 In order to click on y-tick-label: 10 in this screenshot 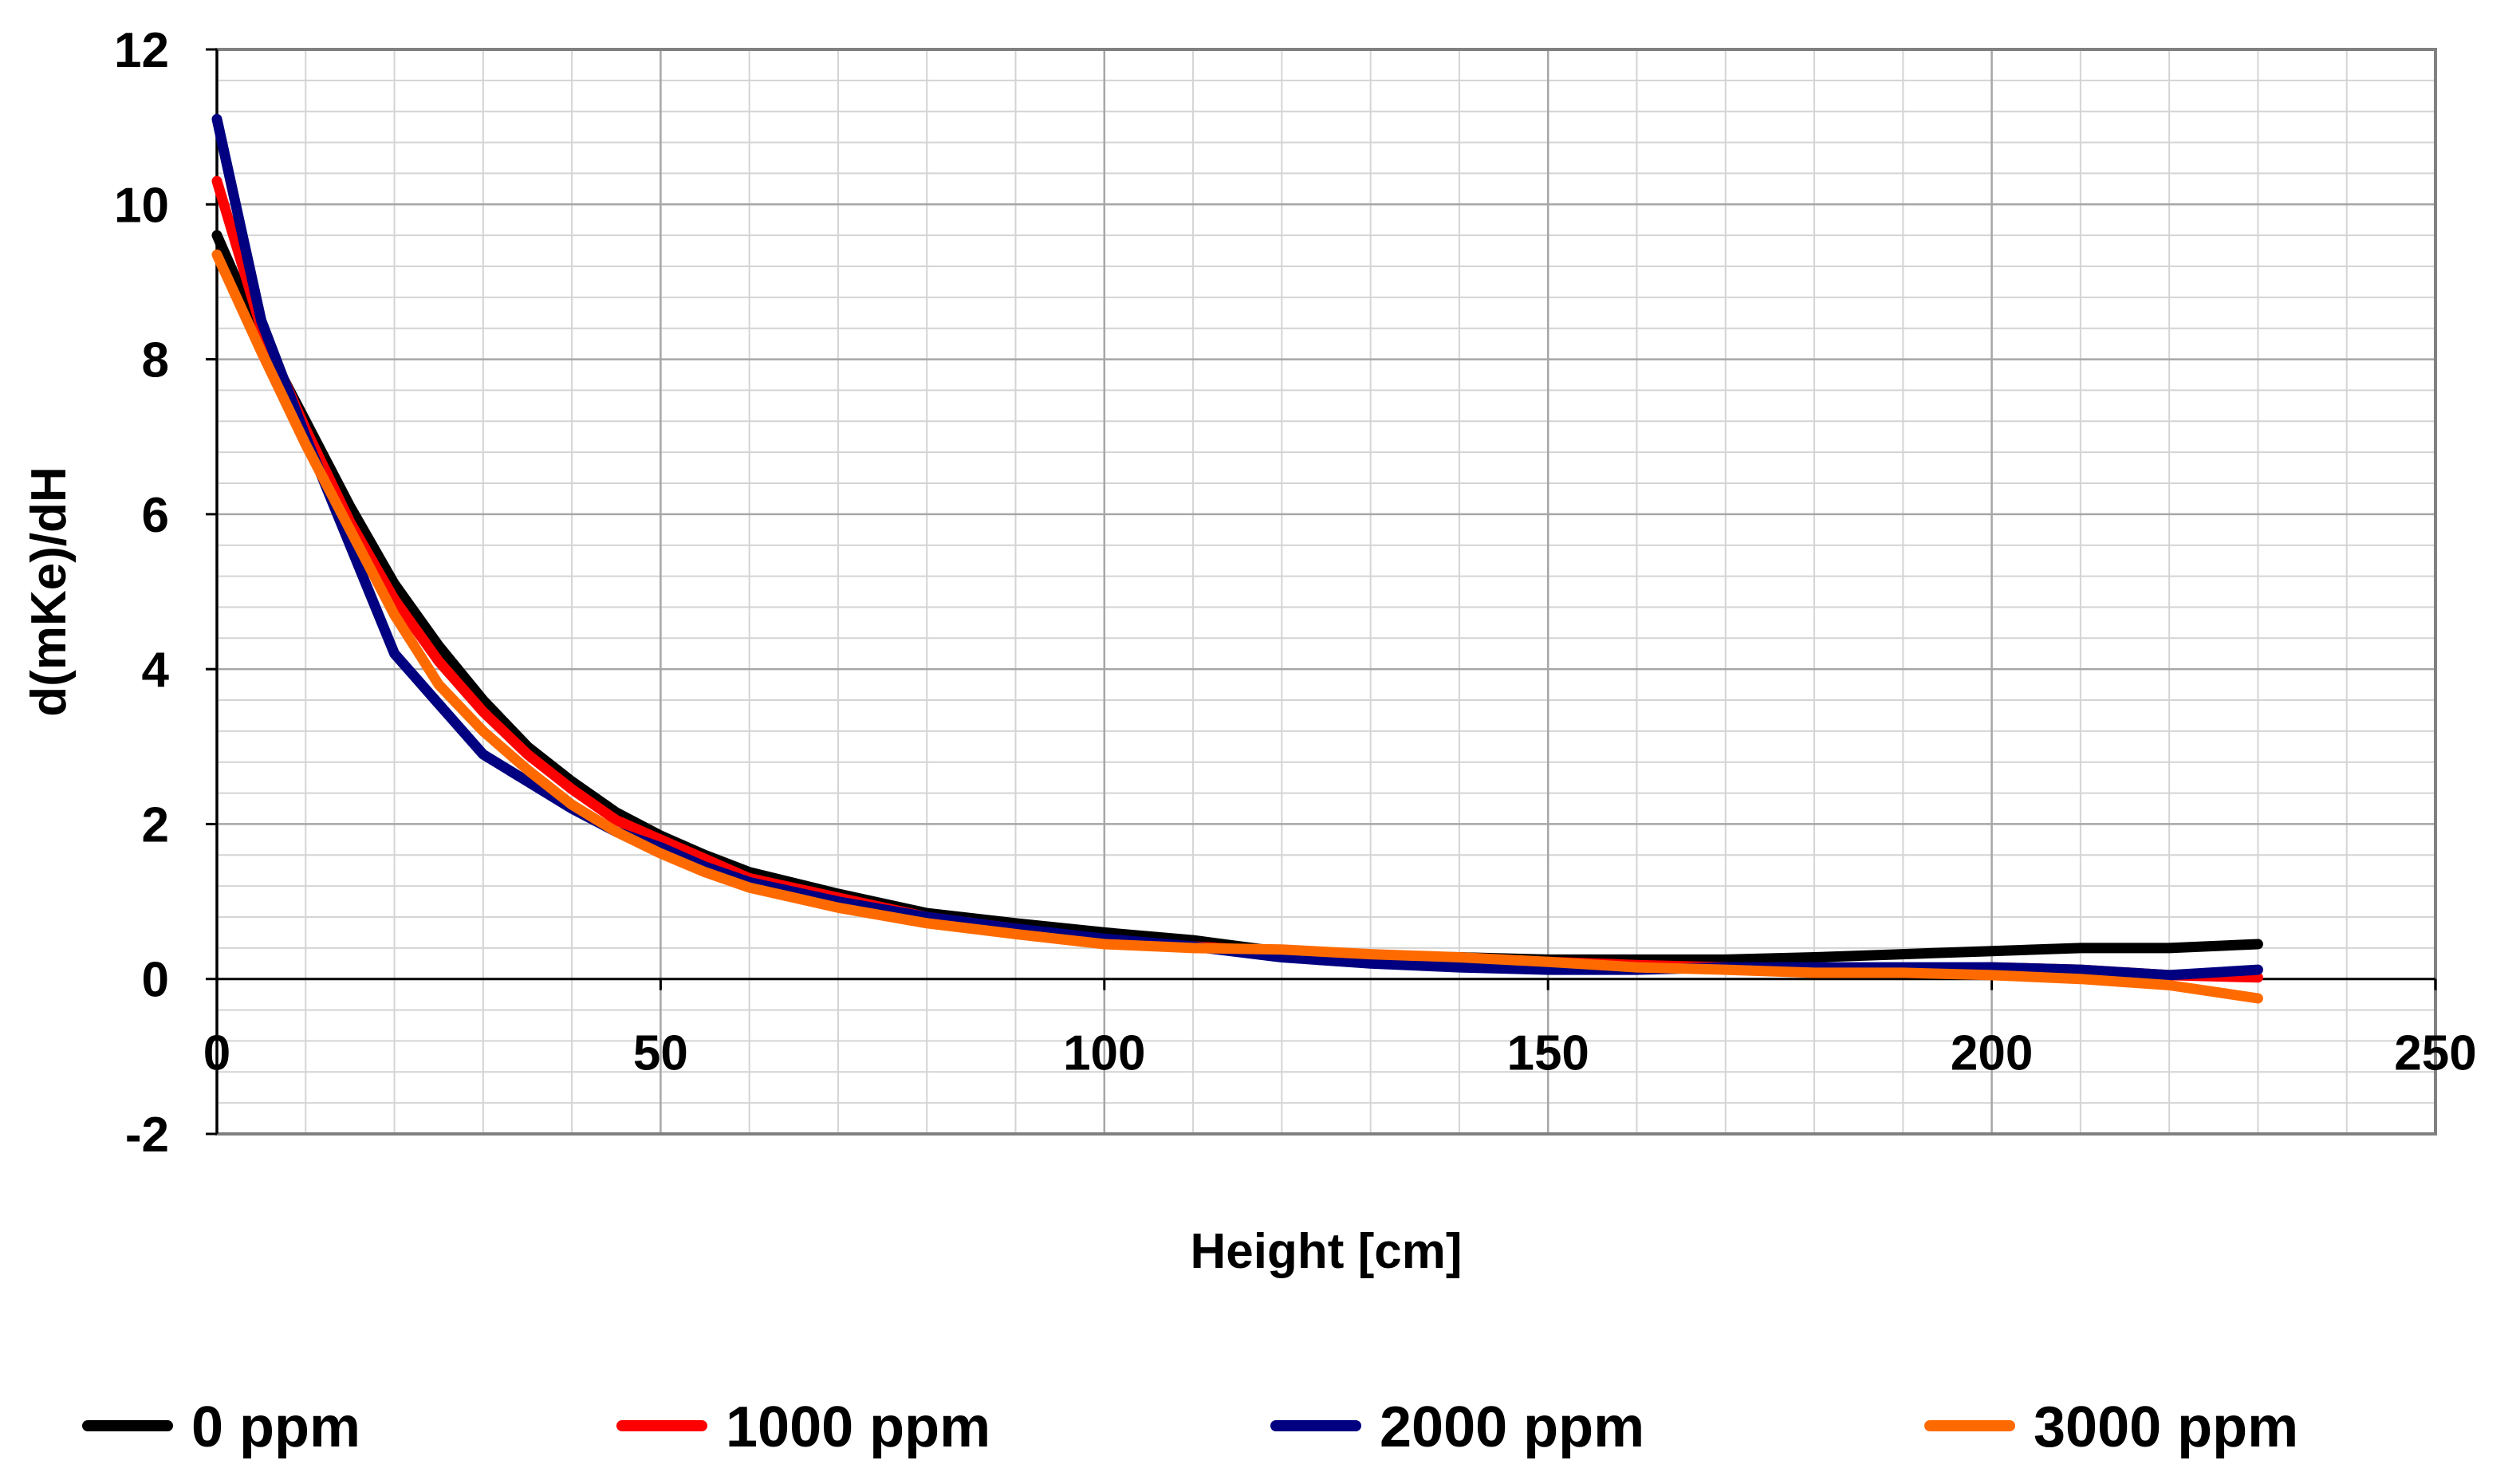, I will do `click(141, 206)`.